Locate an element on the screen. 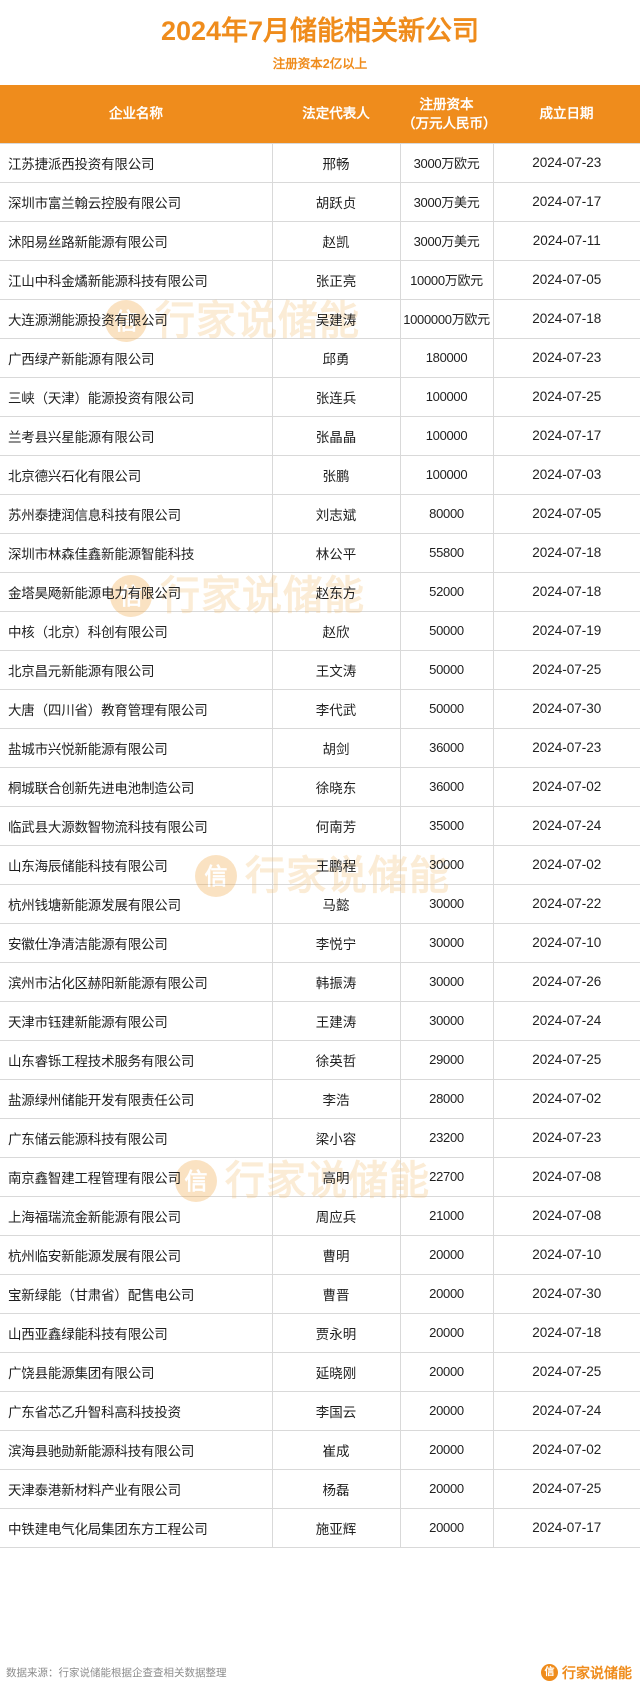 This screenshot has width=640, height=1690. column-header-capital-line1: 注册资本 is located at coordinates (446, 104).